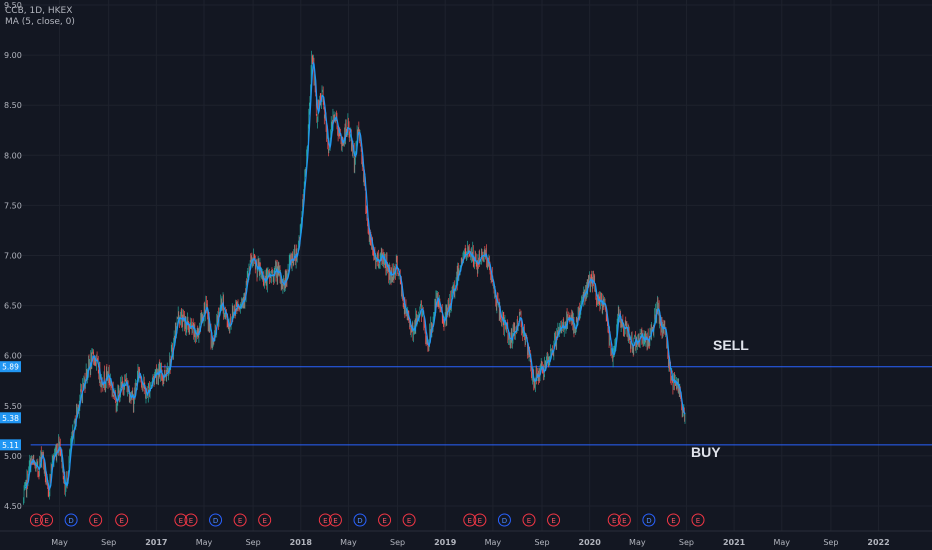 This screenshot has height=550, width=932. What do you see at coordinates (590, 542) in the screenshot?
I see `x-tick-label: 2020` at bounding box center [590, 542].